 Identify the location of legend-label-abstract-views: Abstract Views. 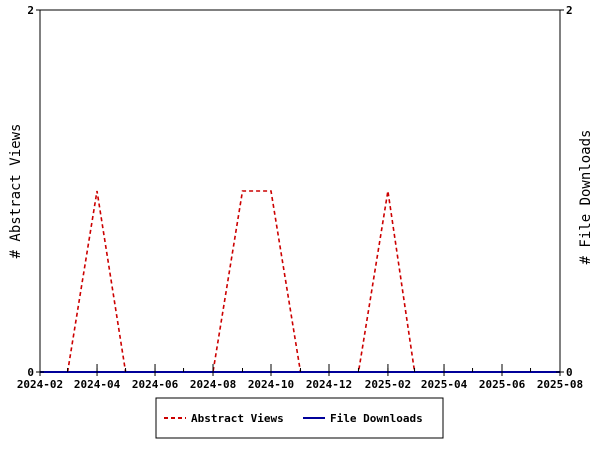
(237, 418).